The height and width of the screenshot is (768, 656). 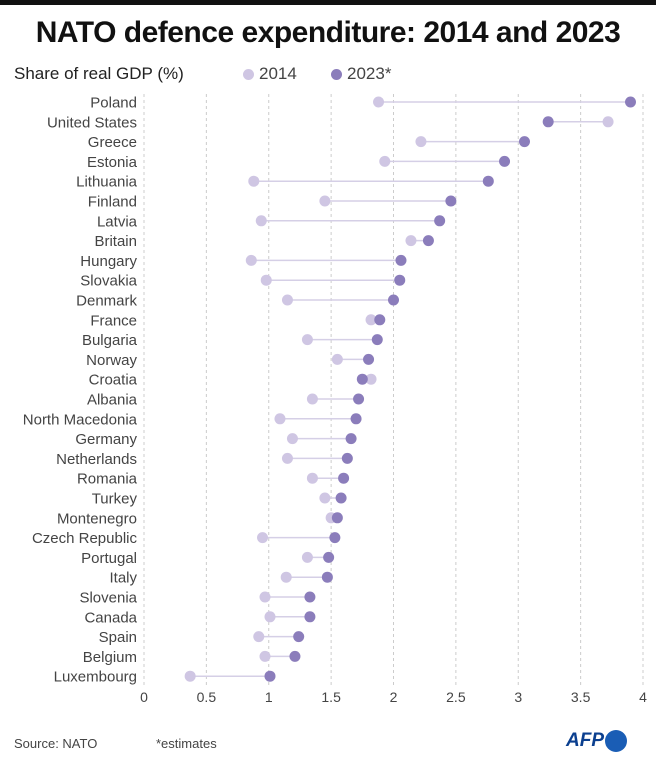 What do you see at coordinates (144, 697) in the screenshot?
I see `x-tick-label: 0` at bounding box center [144, 697].